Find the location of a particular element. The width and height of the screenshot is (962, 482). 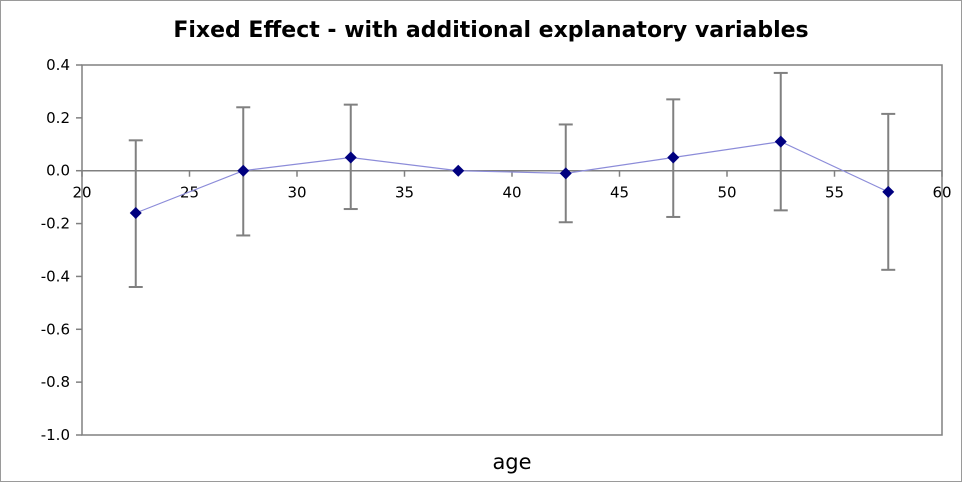

x-tick-label: 25 is located at coordinates (189, 193).